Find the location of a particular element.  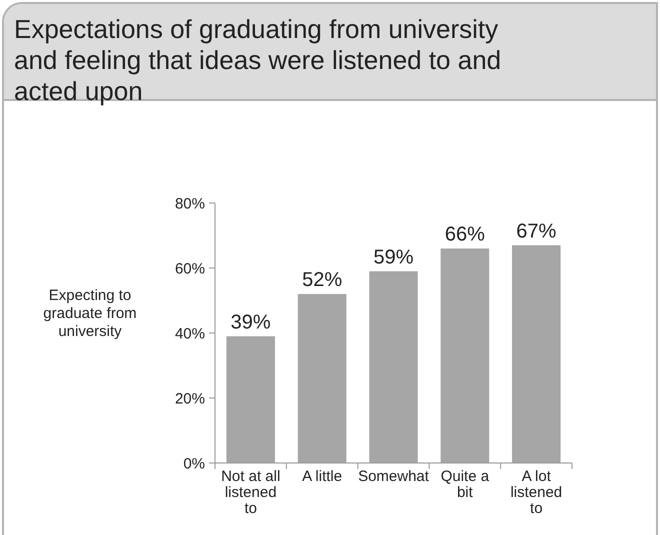

x-tick-label: A lot listened to is located at coordinates (536, 492).